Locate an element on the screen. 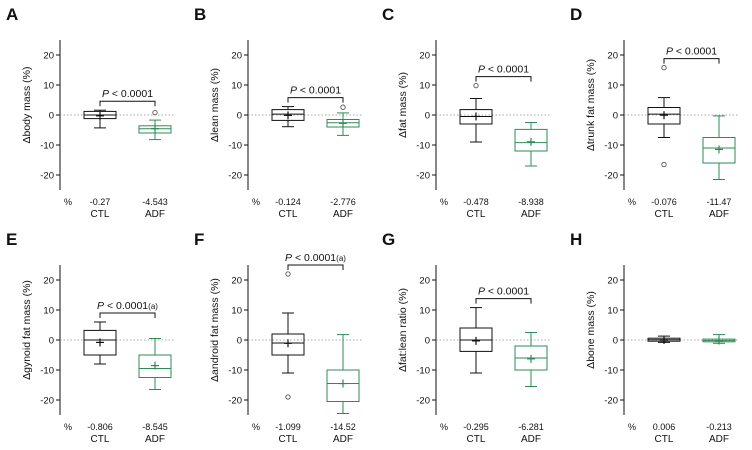  mean-value-label: -1.099 is located at coordinates (288, 427).